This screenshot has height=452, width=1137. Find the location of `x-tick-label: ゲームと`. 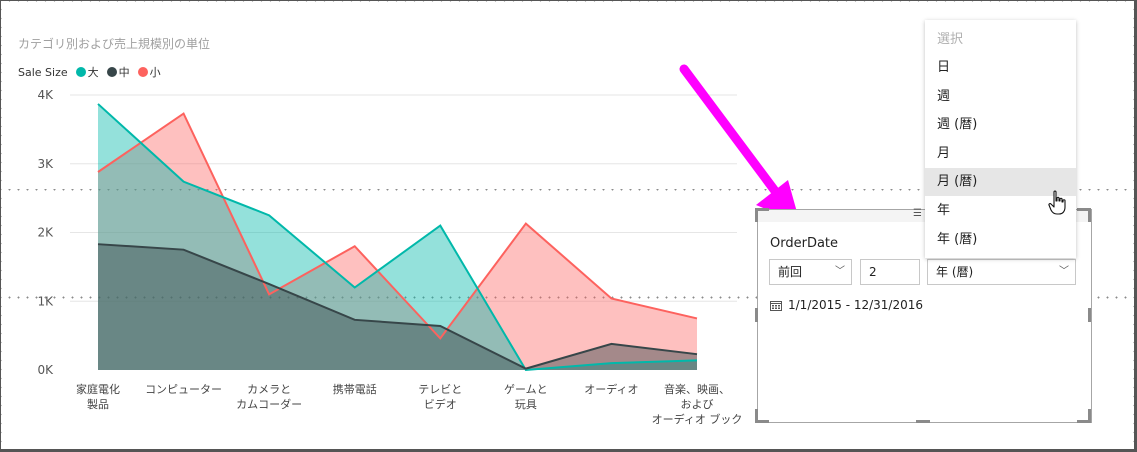

x-tick-label: ゲームと is located at coordinates (526, 389).